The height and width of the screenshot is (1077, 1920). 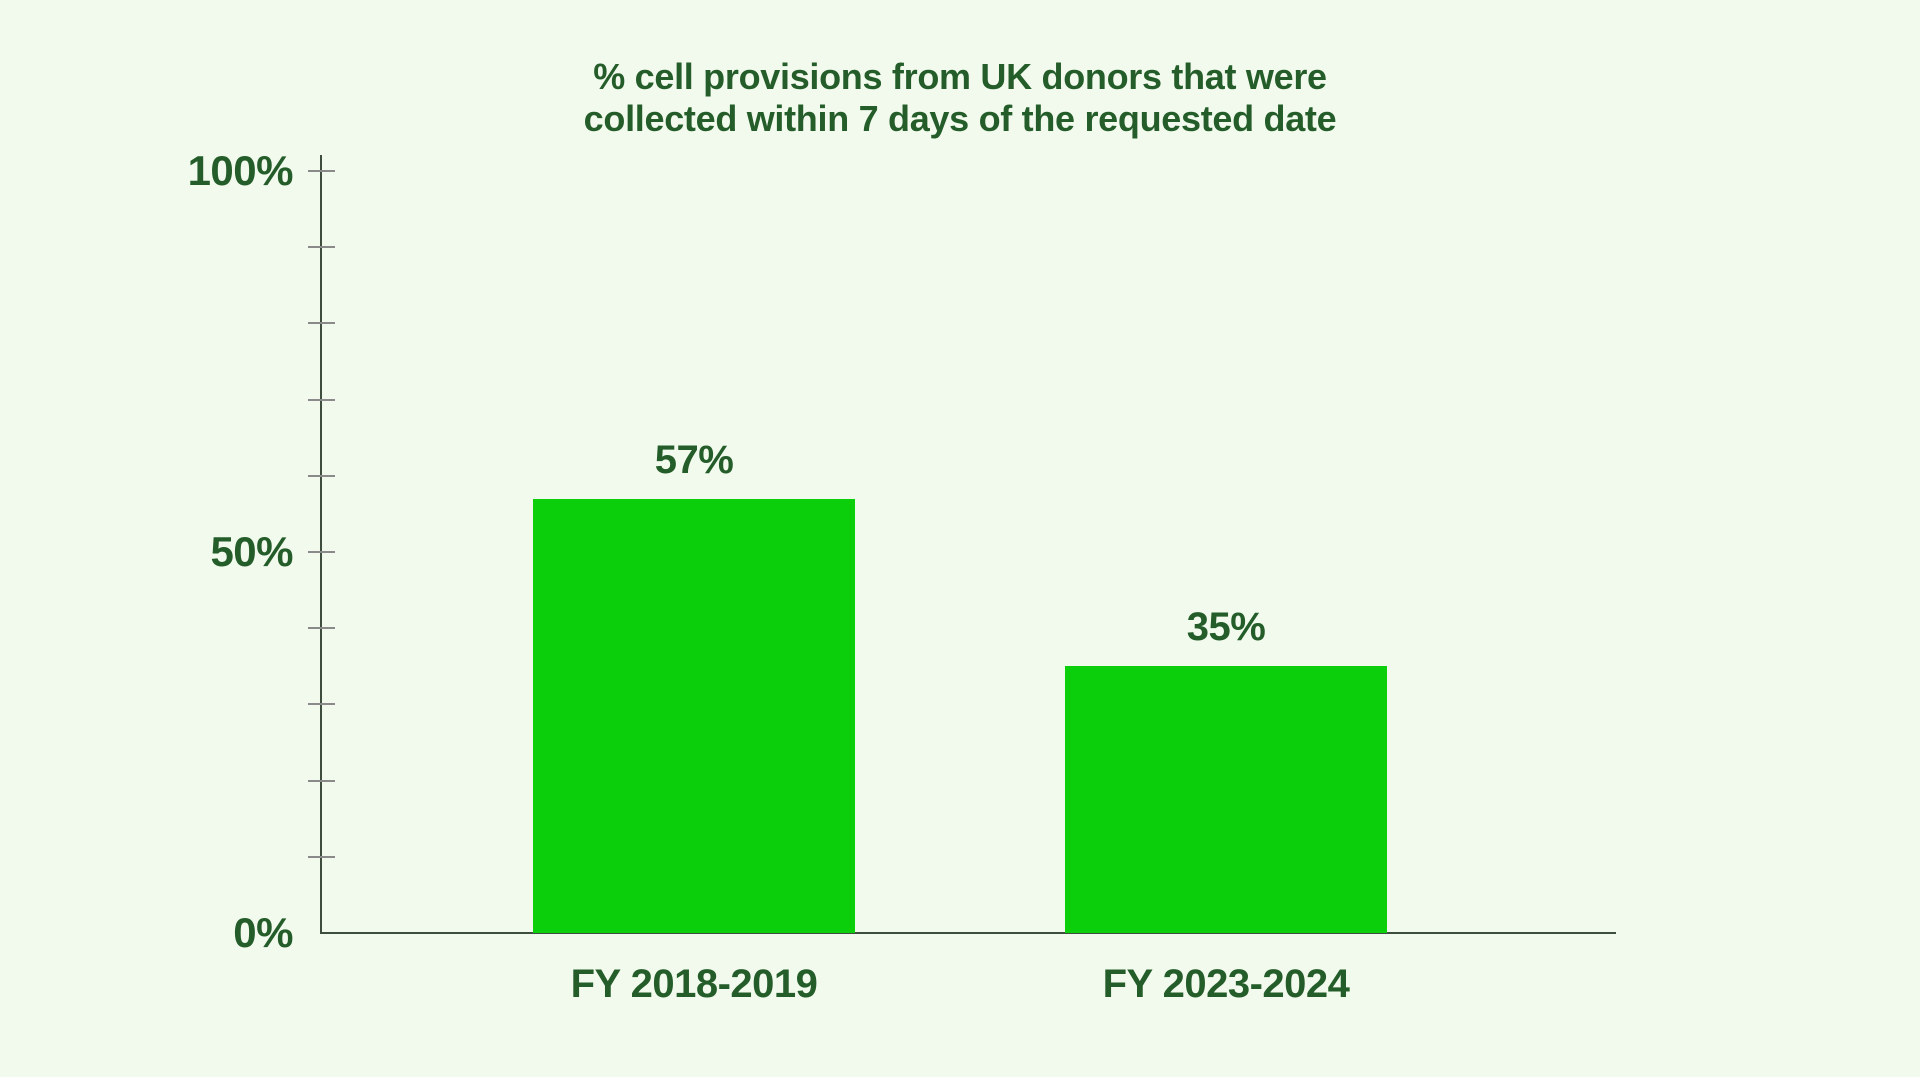 I want to click on x-axis-category-label: FY 2018-2019, so click(x=694, y=984).